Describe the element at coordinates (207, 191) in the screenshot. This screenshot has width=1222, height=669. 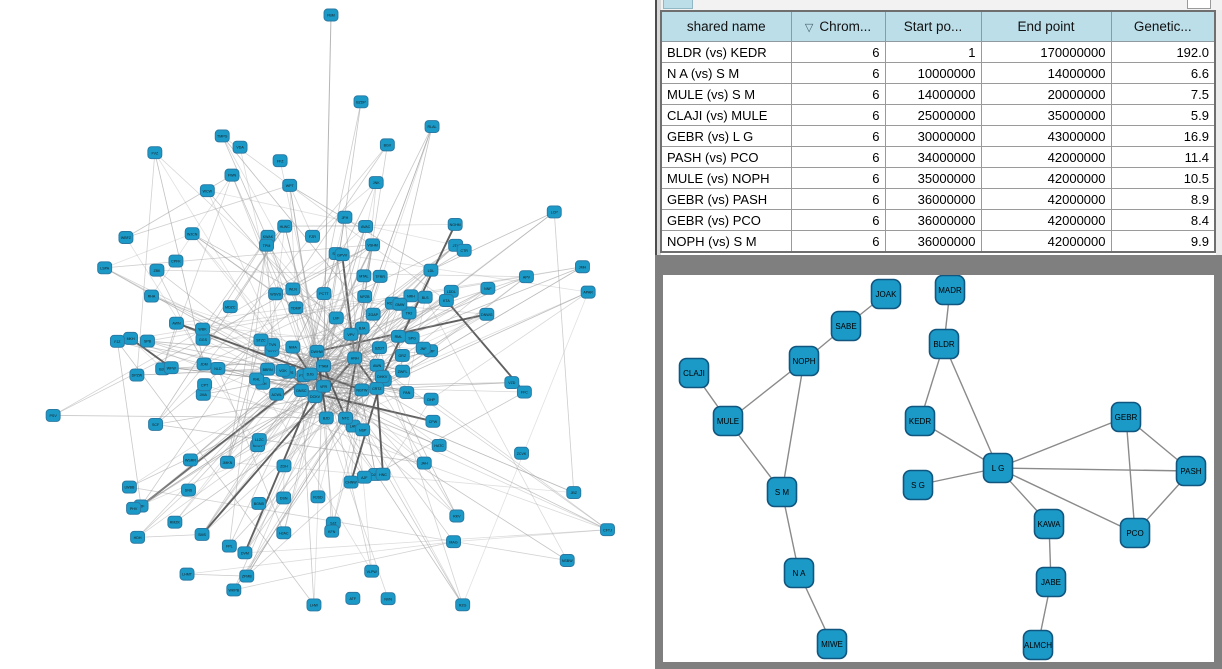
I see `network-node: WCW` at that location.